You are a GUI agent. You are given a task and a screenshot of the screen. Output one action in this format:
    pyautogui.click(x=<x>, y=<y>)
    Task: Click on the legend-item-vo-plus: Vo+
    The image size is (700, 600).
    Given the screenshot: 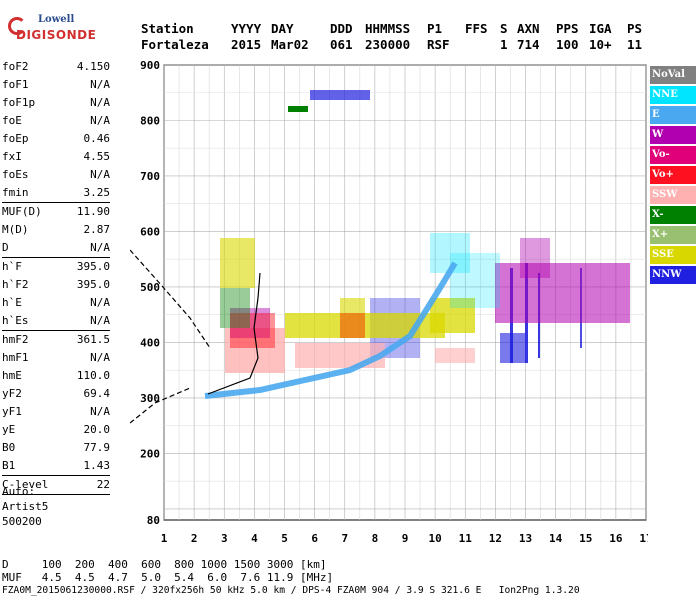 What is the action you would take?
    pyautogui.click(x=673, y=175)
    